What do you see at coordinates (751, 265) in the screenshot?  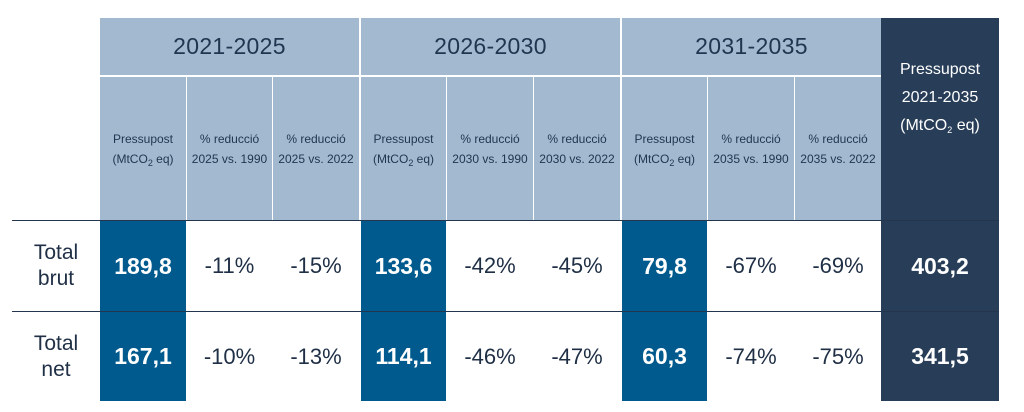 I see `reduction-value: -67%` at bounding box center [751, 265].